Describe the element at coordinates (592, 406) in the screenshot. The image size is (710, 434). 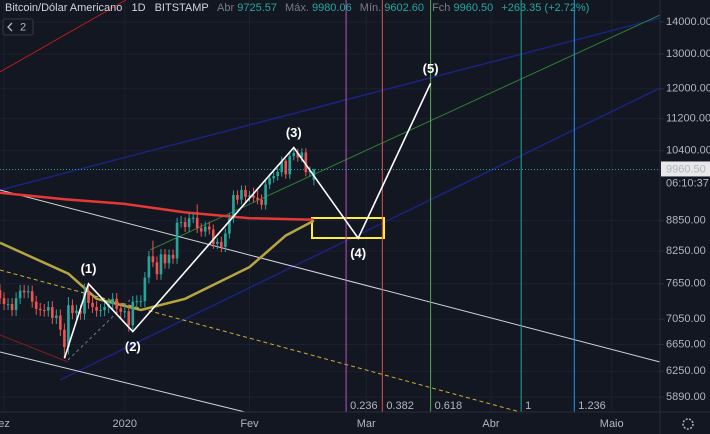
I see `fib-label: 1.236` at that location.